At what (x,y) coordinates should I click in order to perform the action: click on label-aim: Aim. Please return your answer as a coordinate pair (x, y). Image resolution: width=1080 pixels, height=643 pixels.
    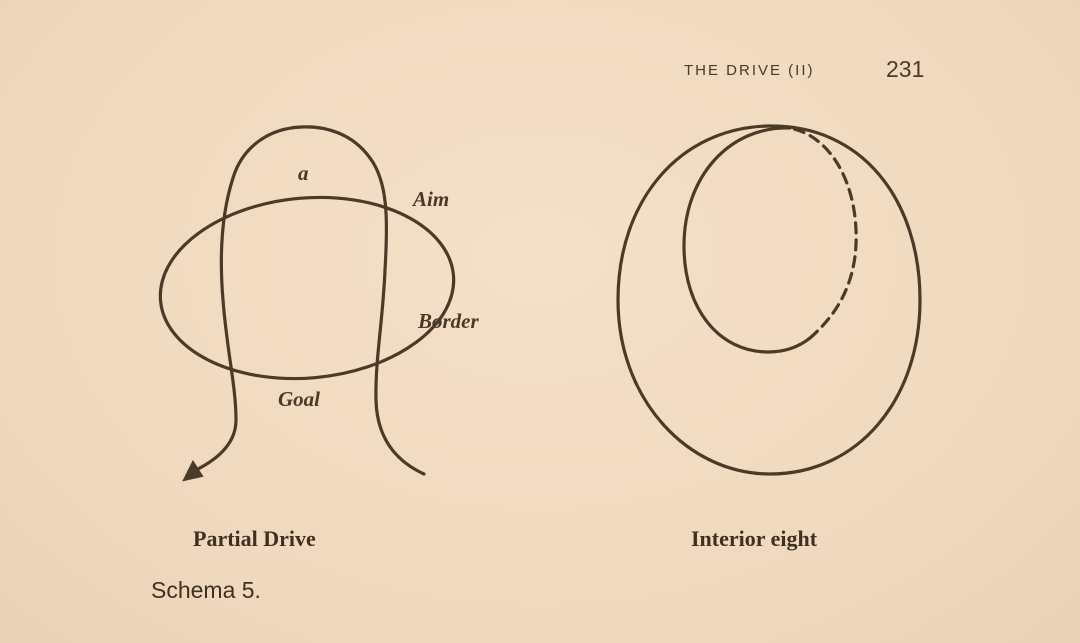
    Looking at the image, I should click on (430, 199).